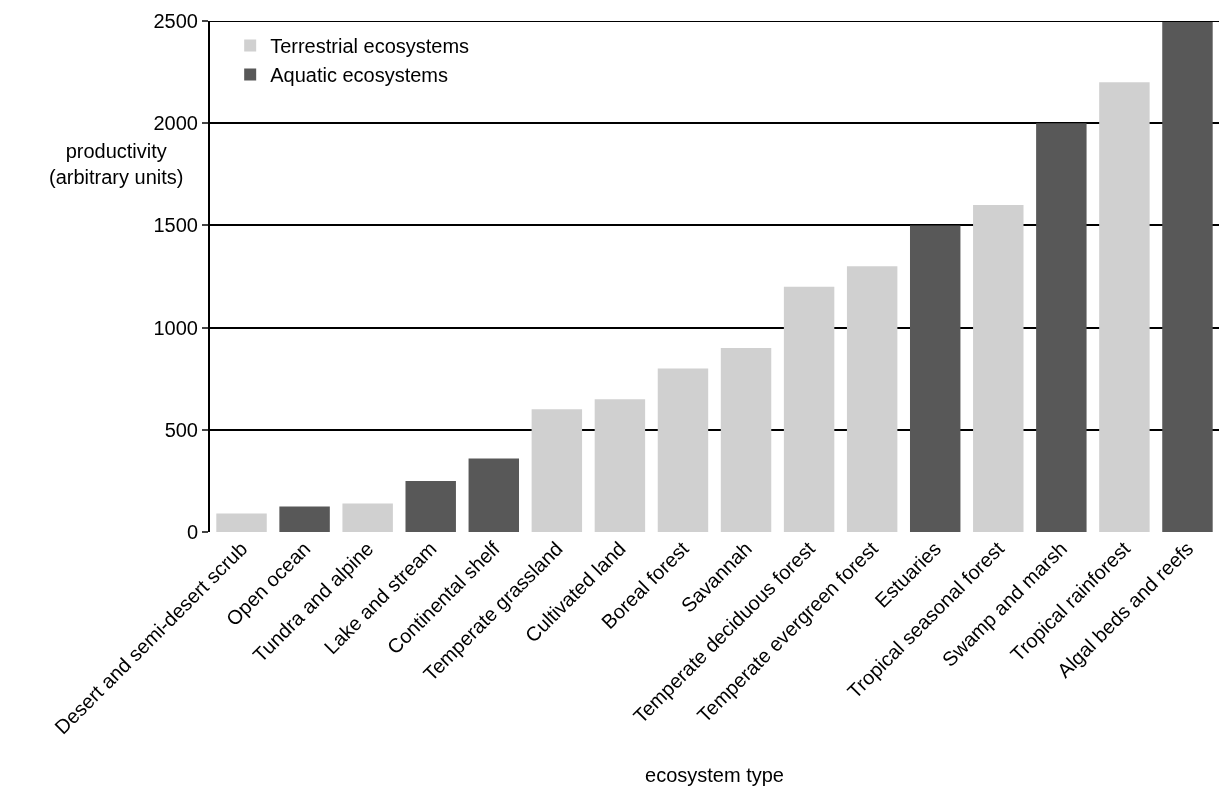 This screenshot has width=1229, height=792. What do you see at coordinates (359, 75) in the screenshot?
I see `legend-label: Aquatic ecosystems` at bounding box center [359, 75].